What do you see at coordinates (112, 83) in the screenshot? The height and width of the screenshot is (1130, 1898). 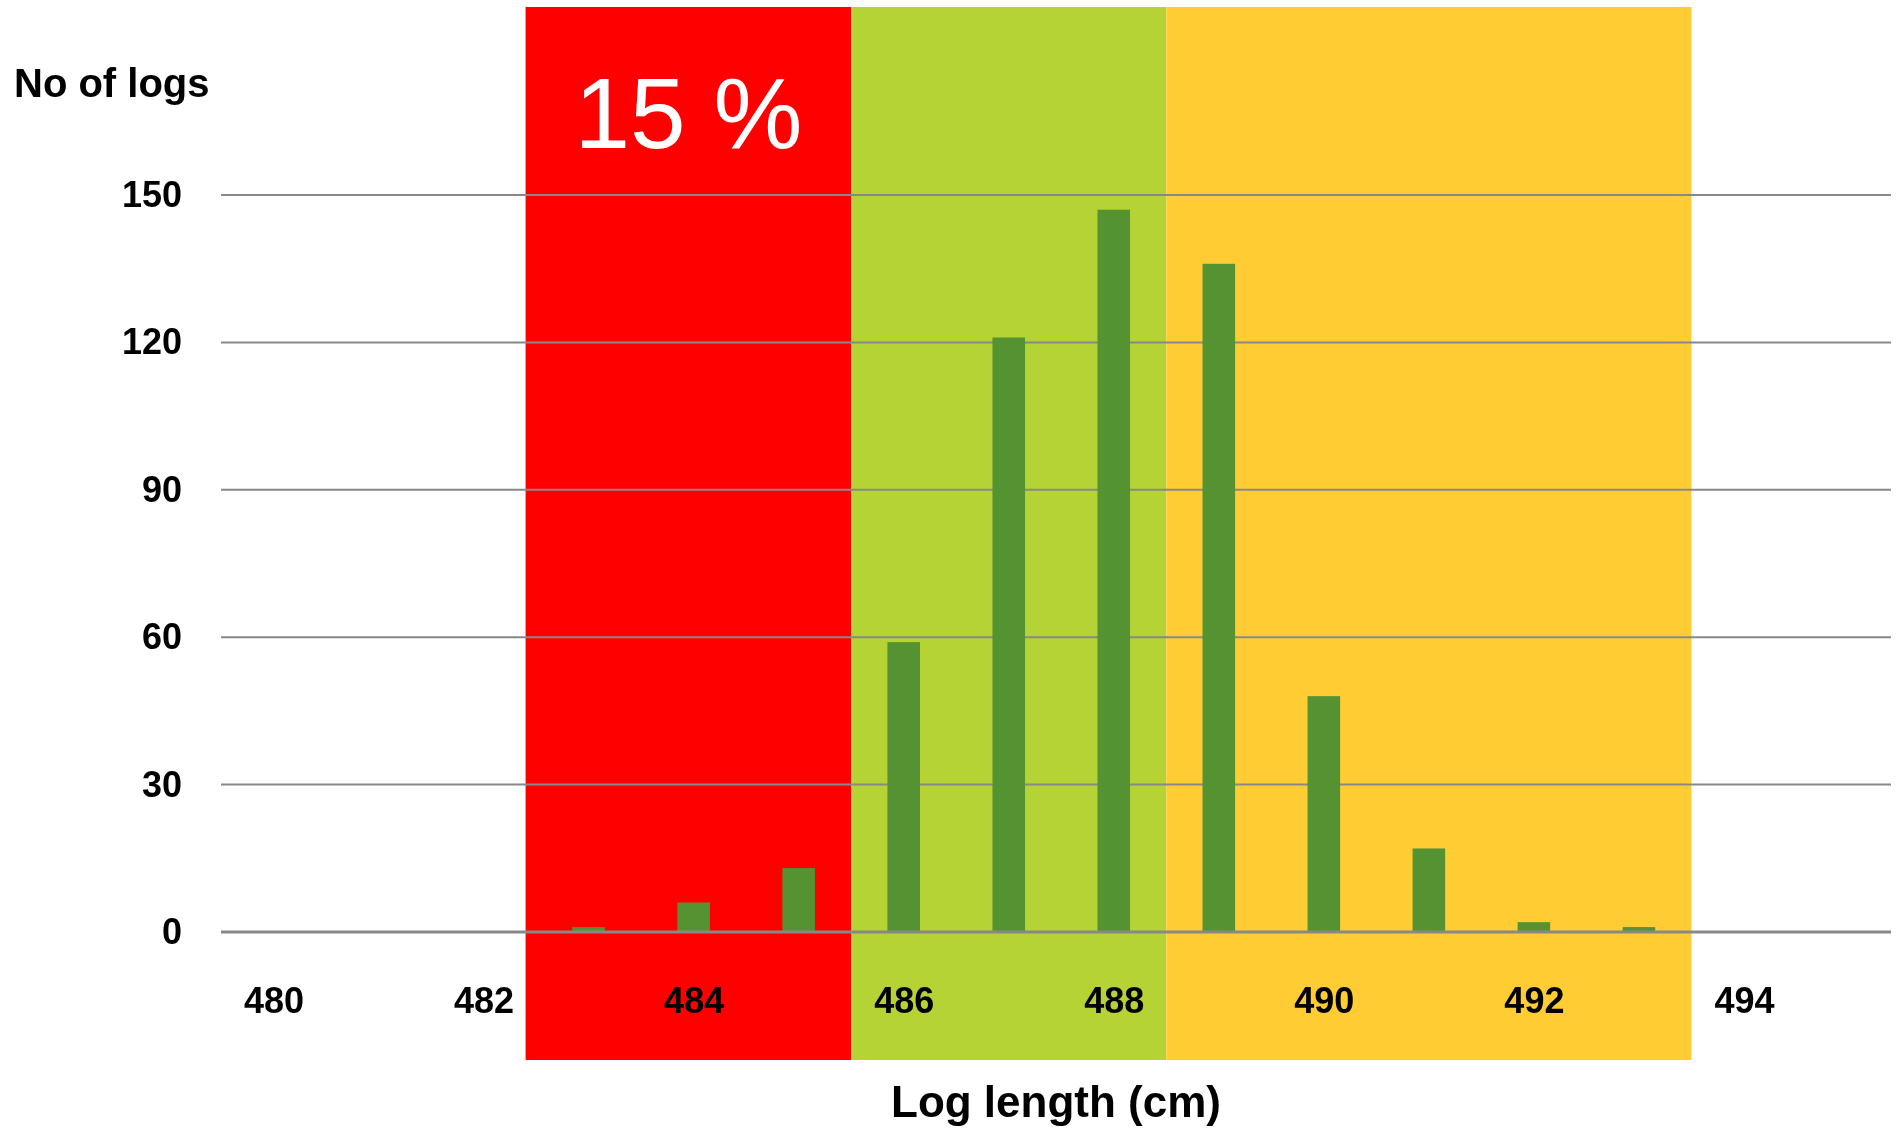 I see `y-axis-title: No of logs` at bounding box center [112, 83].